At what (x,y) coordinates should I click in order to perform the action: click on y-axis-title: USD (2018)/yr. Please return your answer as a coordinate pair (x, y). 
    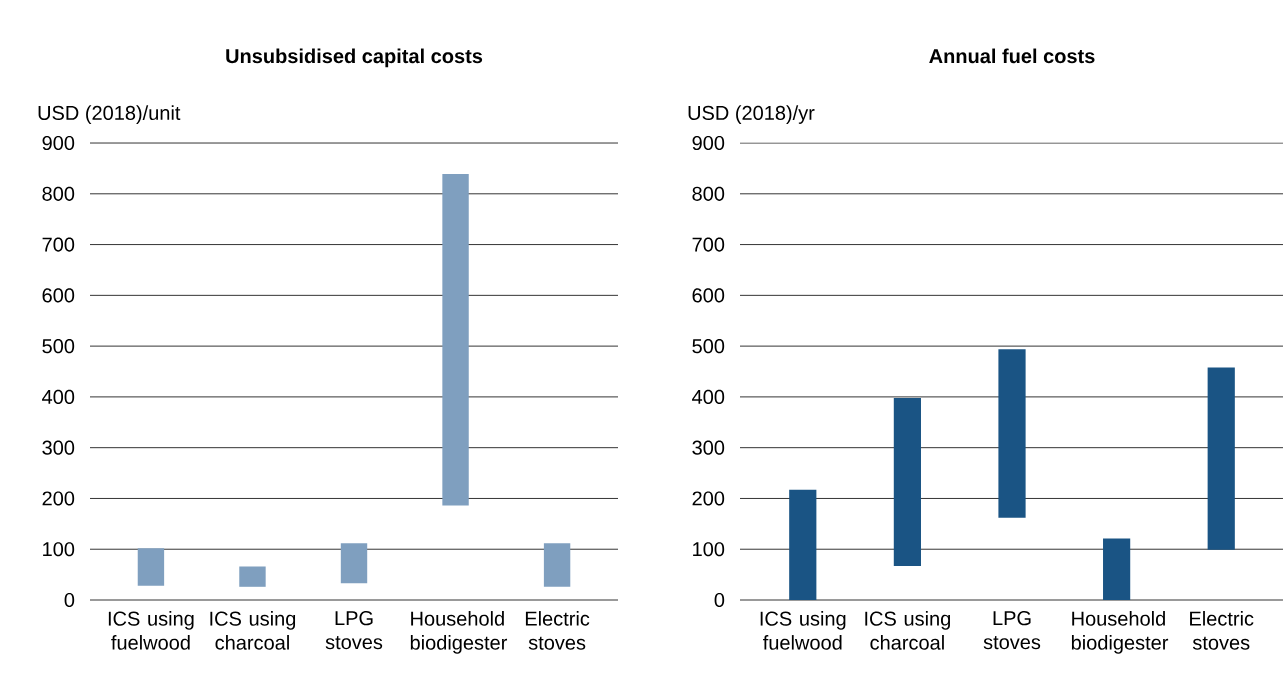
    Looking at the image, I should click on (751, 114).